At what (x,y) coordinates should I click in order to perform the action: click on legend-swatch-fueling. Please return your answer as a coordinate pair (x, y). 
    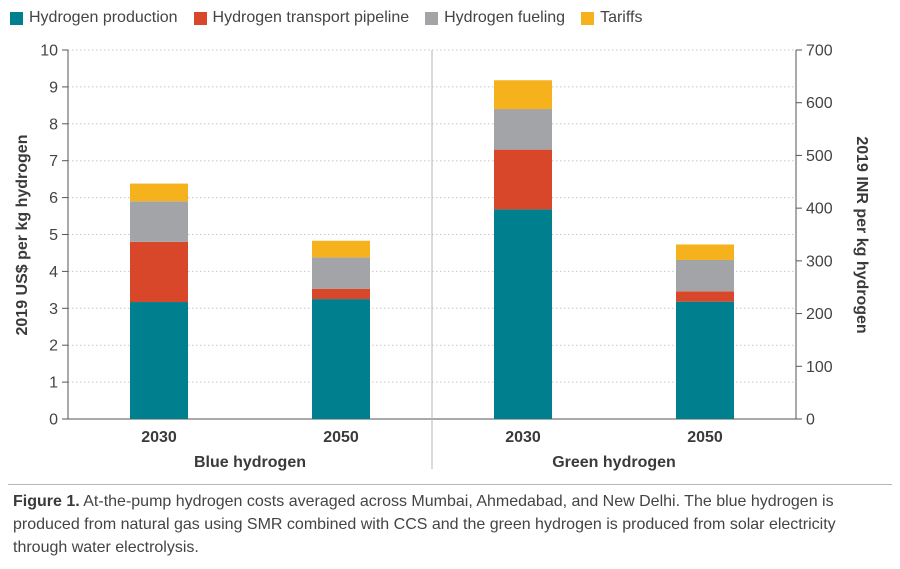
    Looking at the image, I should click on (432, 18).